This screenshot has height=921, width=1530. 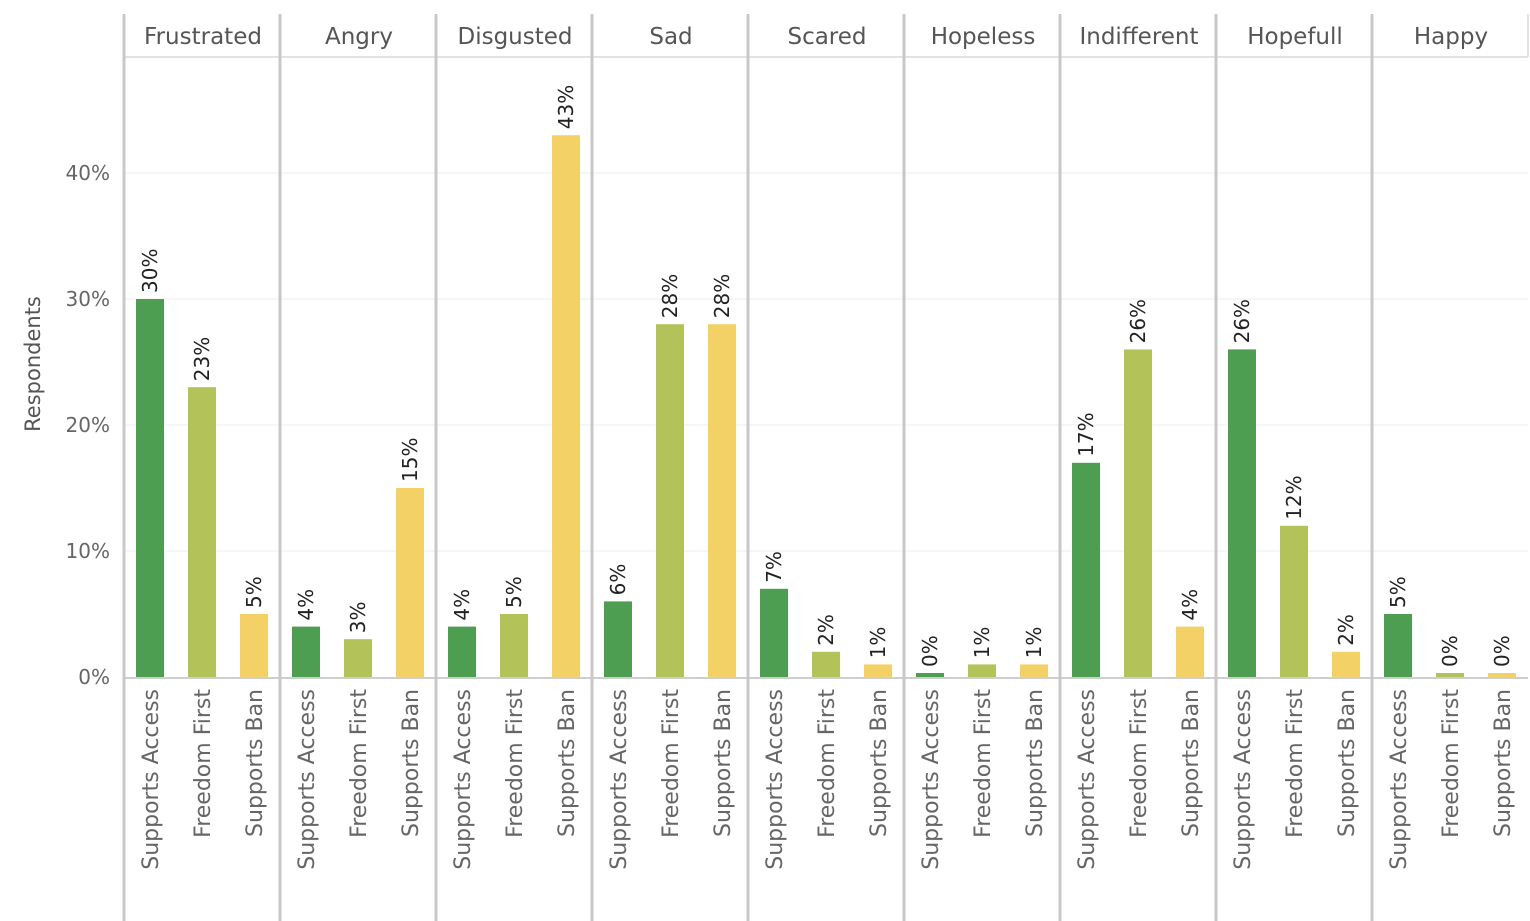 What do you see at coordinates (826, 37) in the screenshot?
I see `panel-title-scared: Scared` at bounding box center [826, 37].